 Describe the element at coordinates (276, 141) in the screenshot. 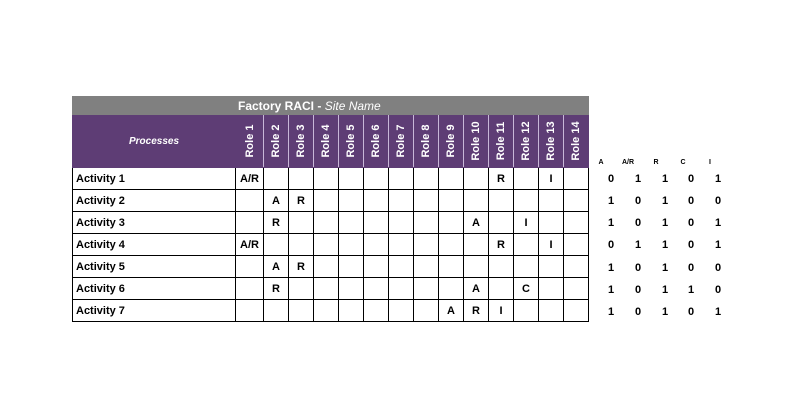

I see `role-label: Role 2` at that location.